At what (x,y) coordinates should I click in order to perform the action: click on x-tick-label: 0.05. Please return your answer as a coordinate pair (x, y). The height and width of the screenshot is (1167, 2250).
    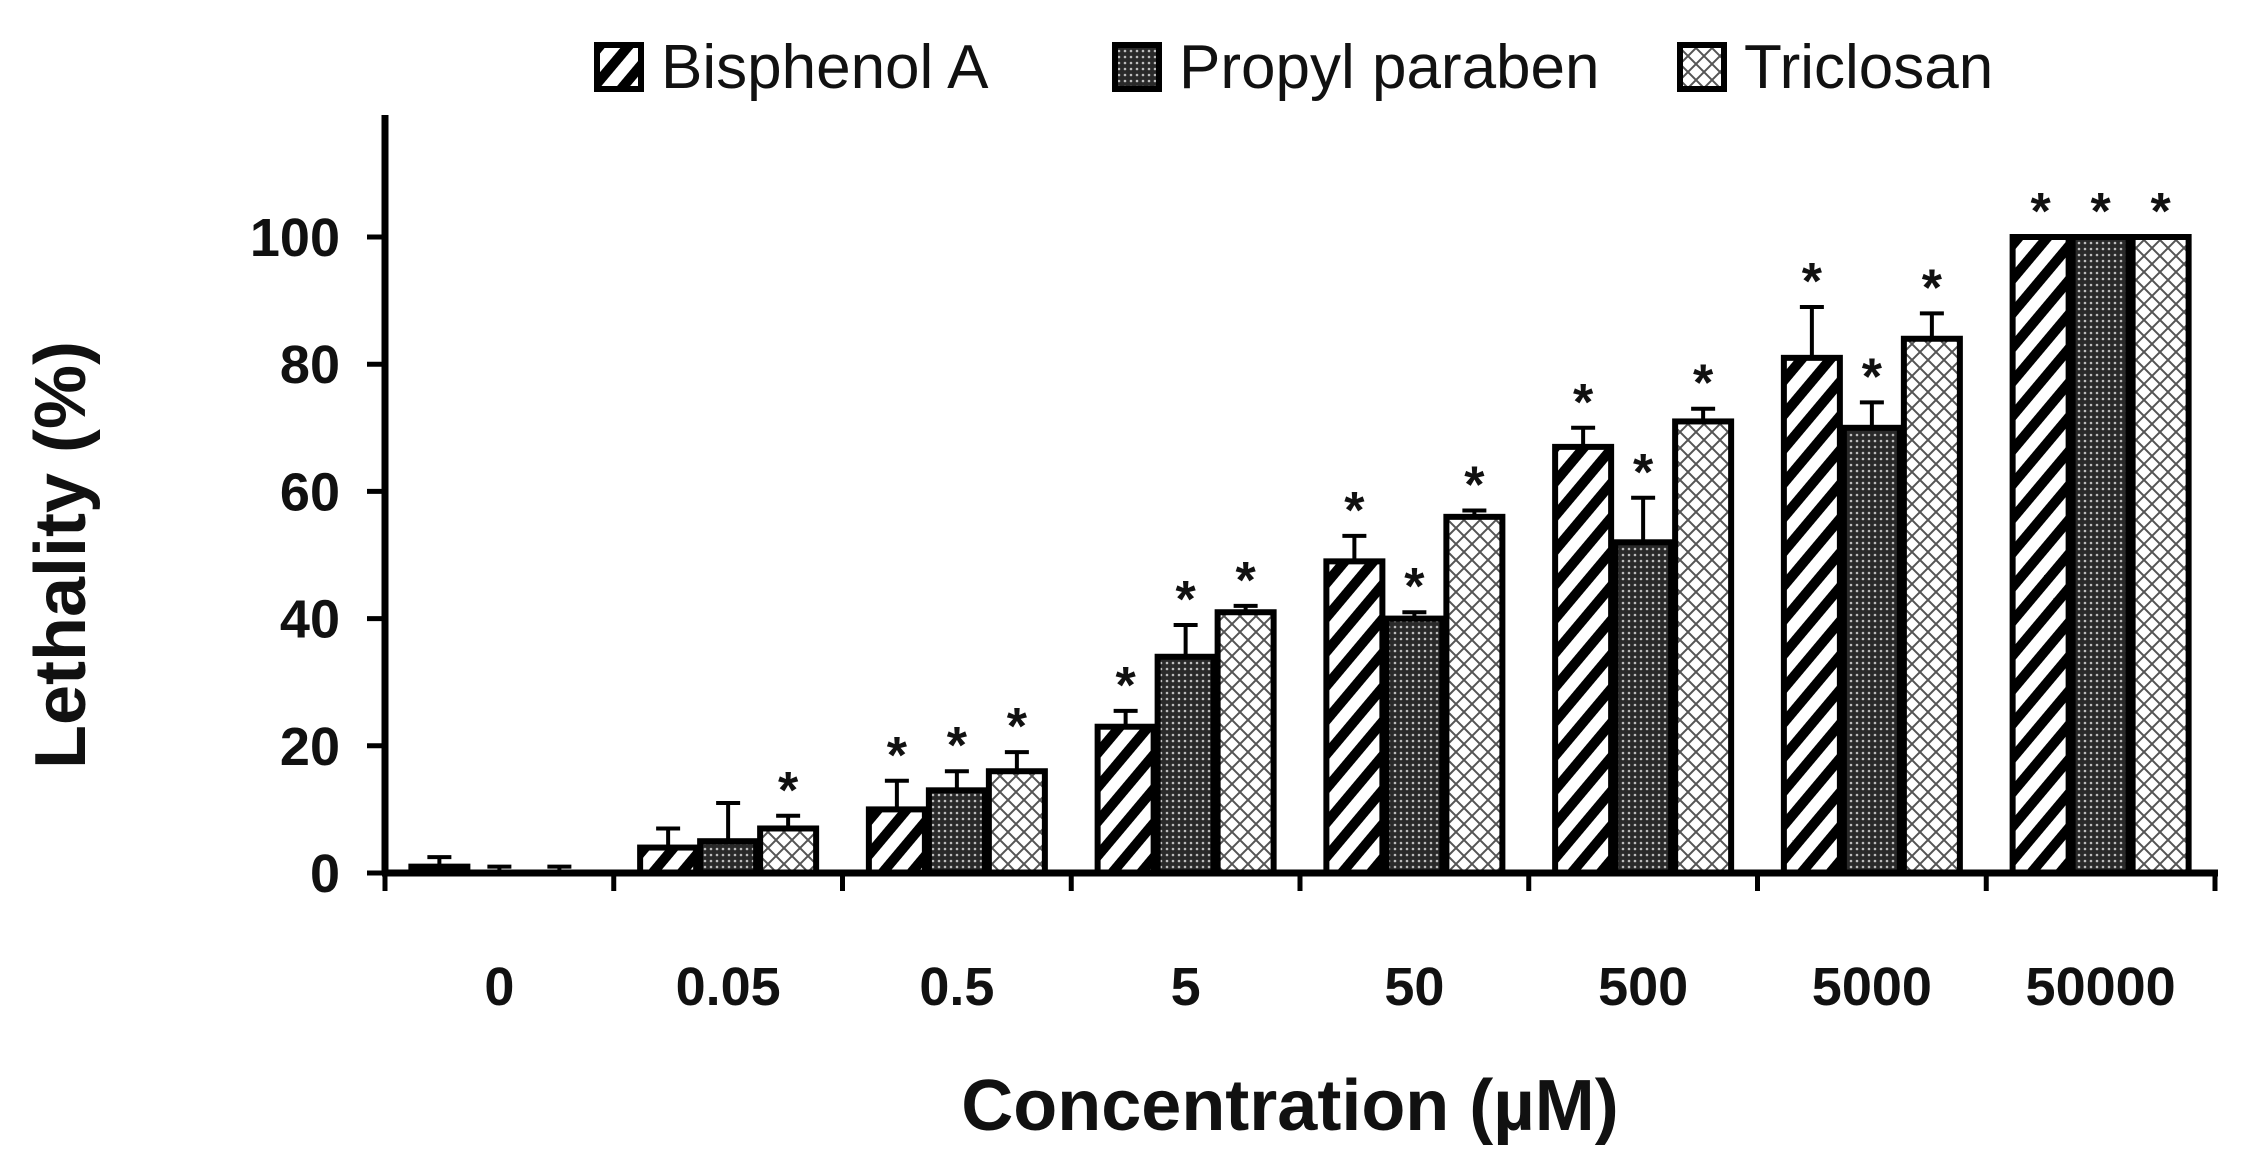
    Looking at the image, I should click on (728, 987).